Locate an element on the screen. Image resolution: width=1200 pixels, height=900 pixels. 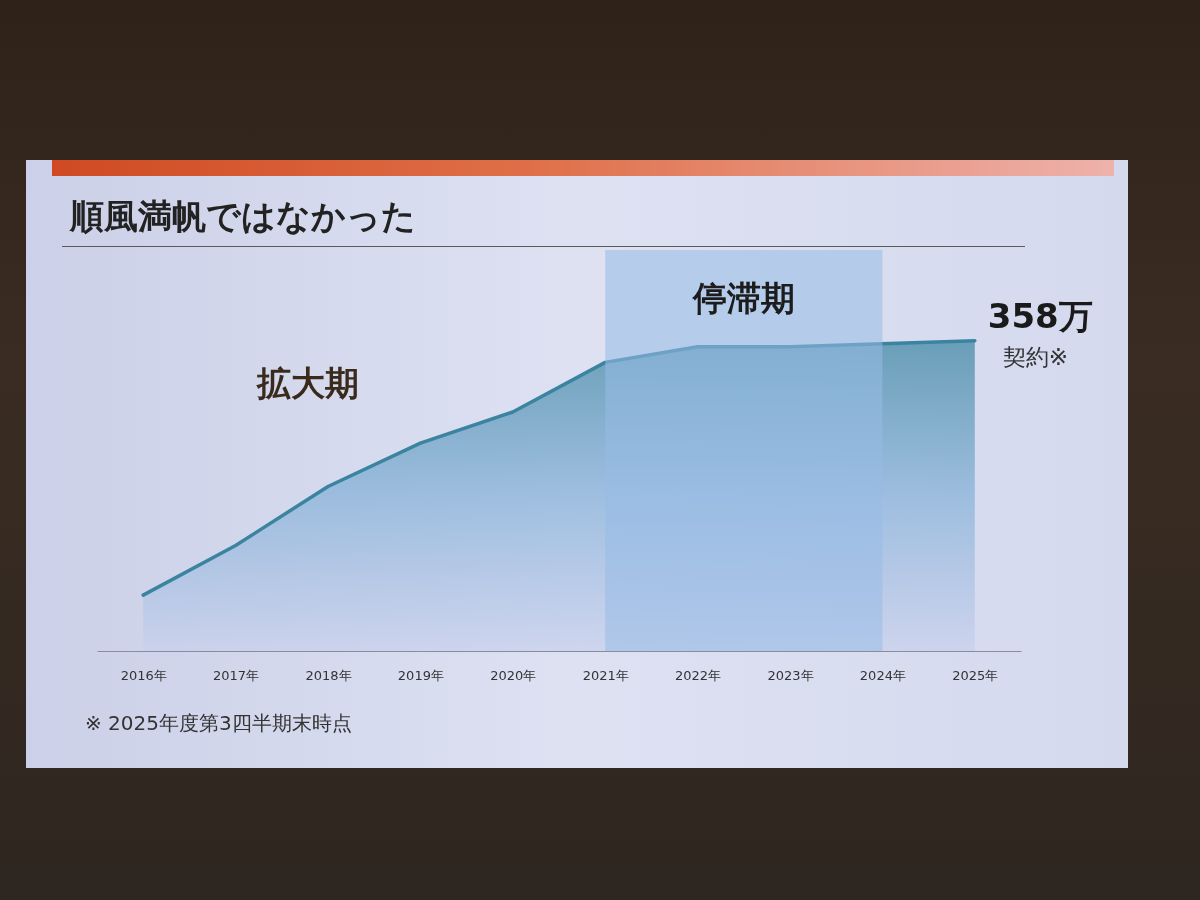
x-tick-label: 2020年 is located at coordinates (513, 675).